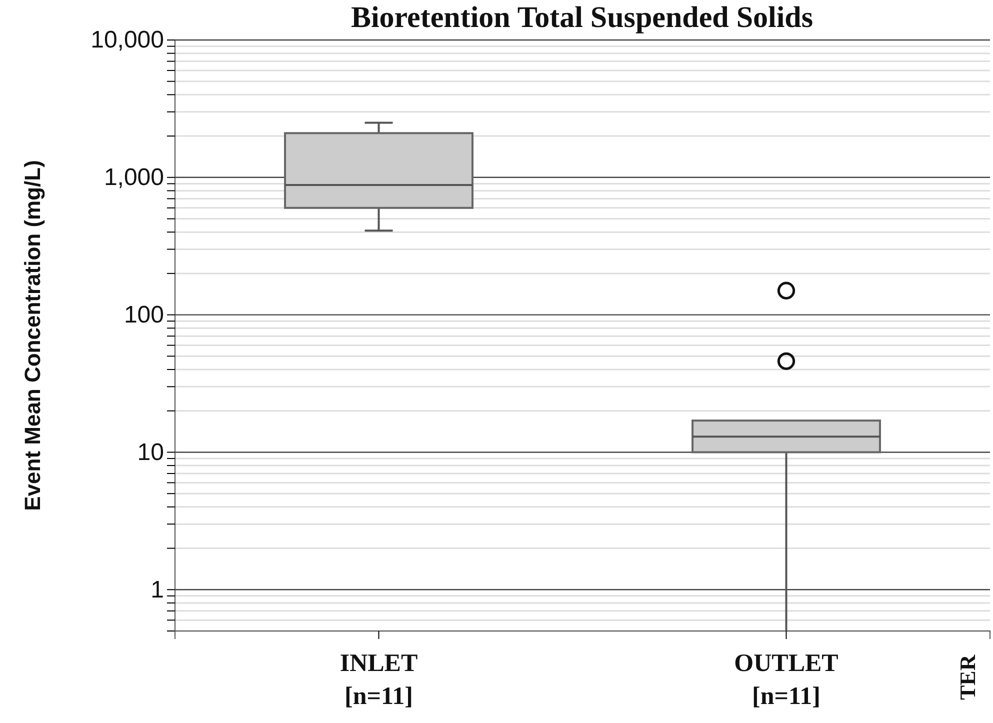 The height and width of the screenshot is (723, 993). What do you see at coordinates (127, 40) in the screenshot?
I see `y-tick-label: 10,000` at bounding box center [127, 40].